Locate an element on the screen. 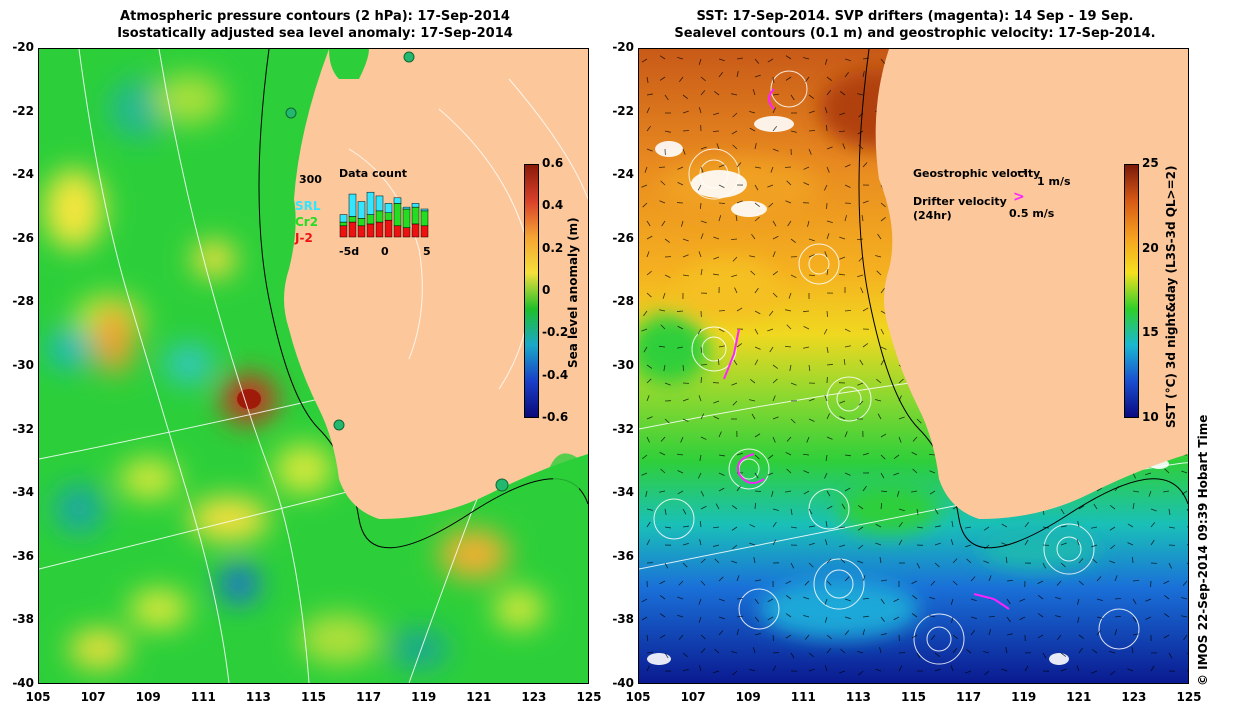  colorbar-tick-label: -0.4 is located at coordinates (555, 374).